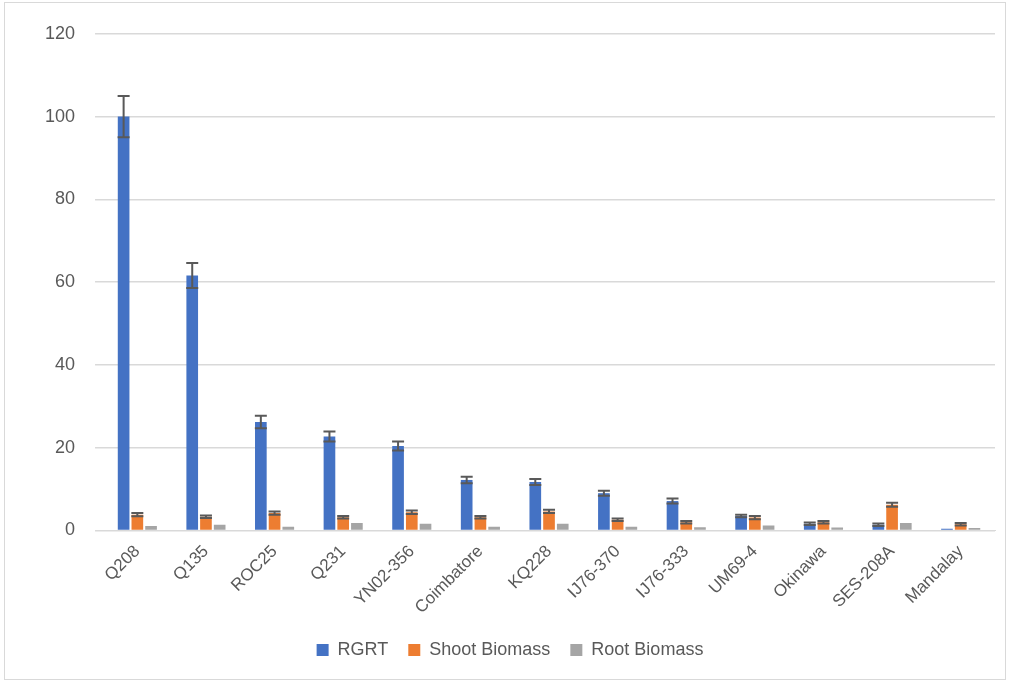 The height and width of the screenshot is (683, 1009). I want to click on y-tick-label: 40, so click(65, 363).